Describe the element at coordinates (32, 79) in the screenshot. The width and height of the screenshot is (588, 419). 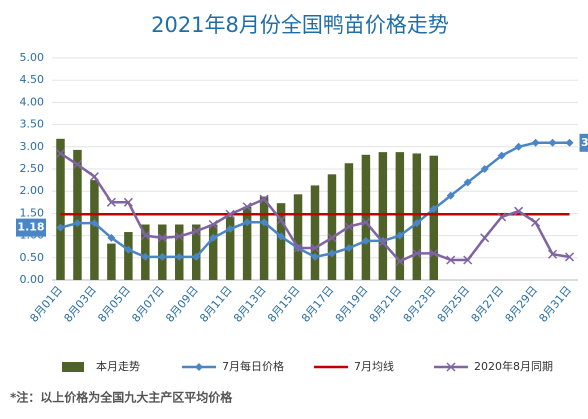
I see `y-tick-label: 4.50` at that location.